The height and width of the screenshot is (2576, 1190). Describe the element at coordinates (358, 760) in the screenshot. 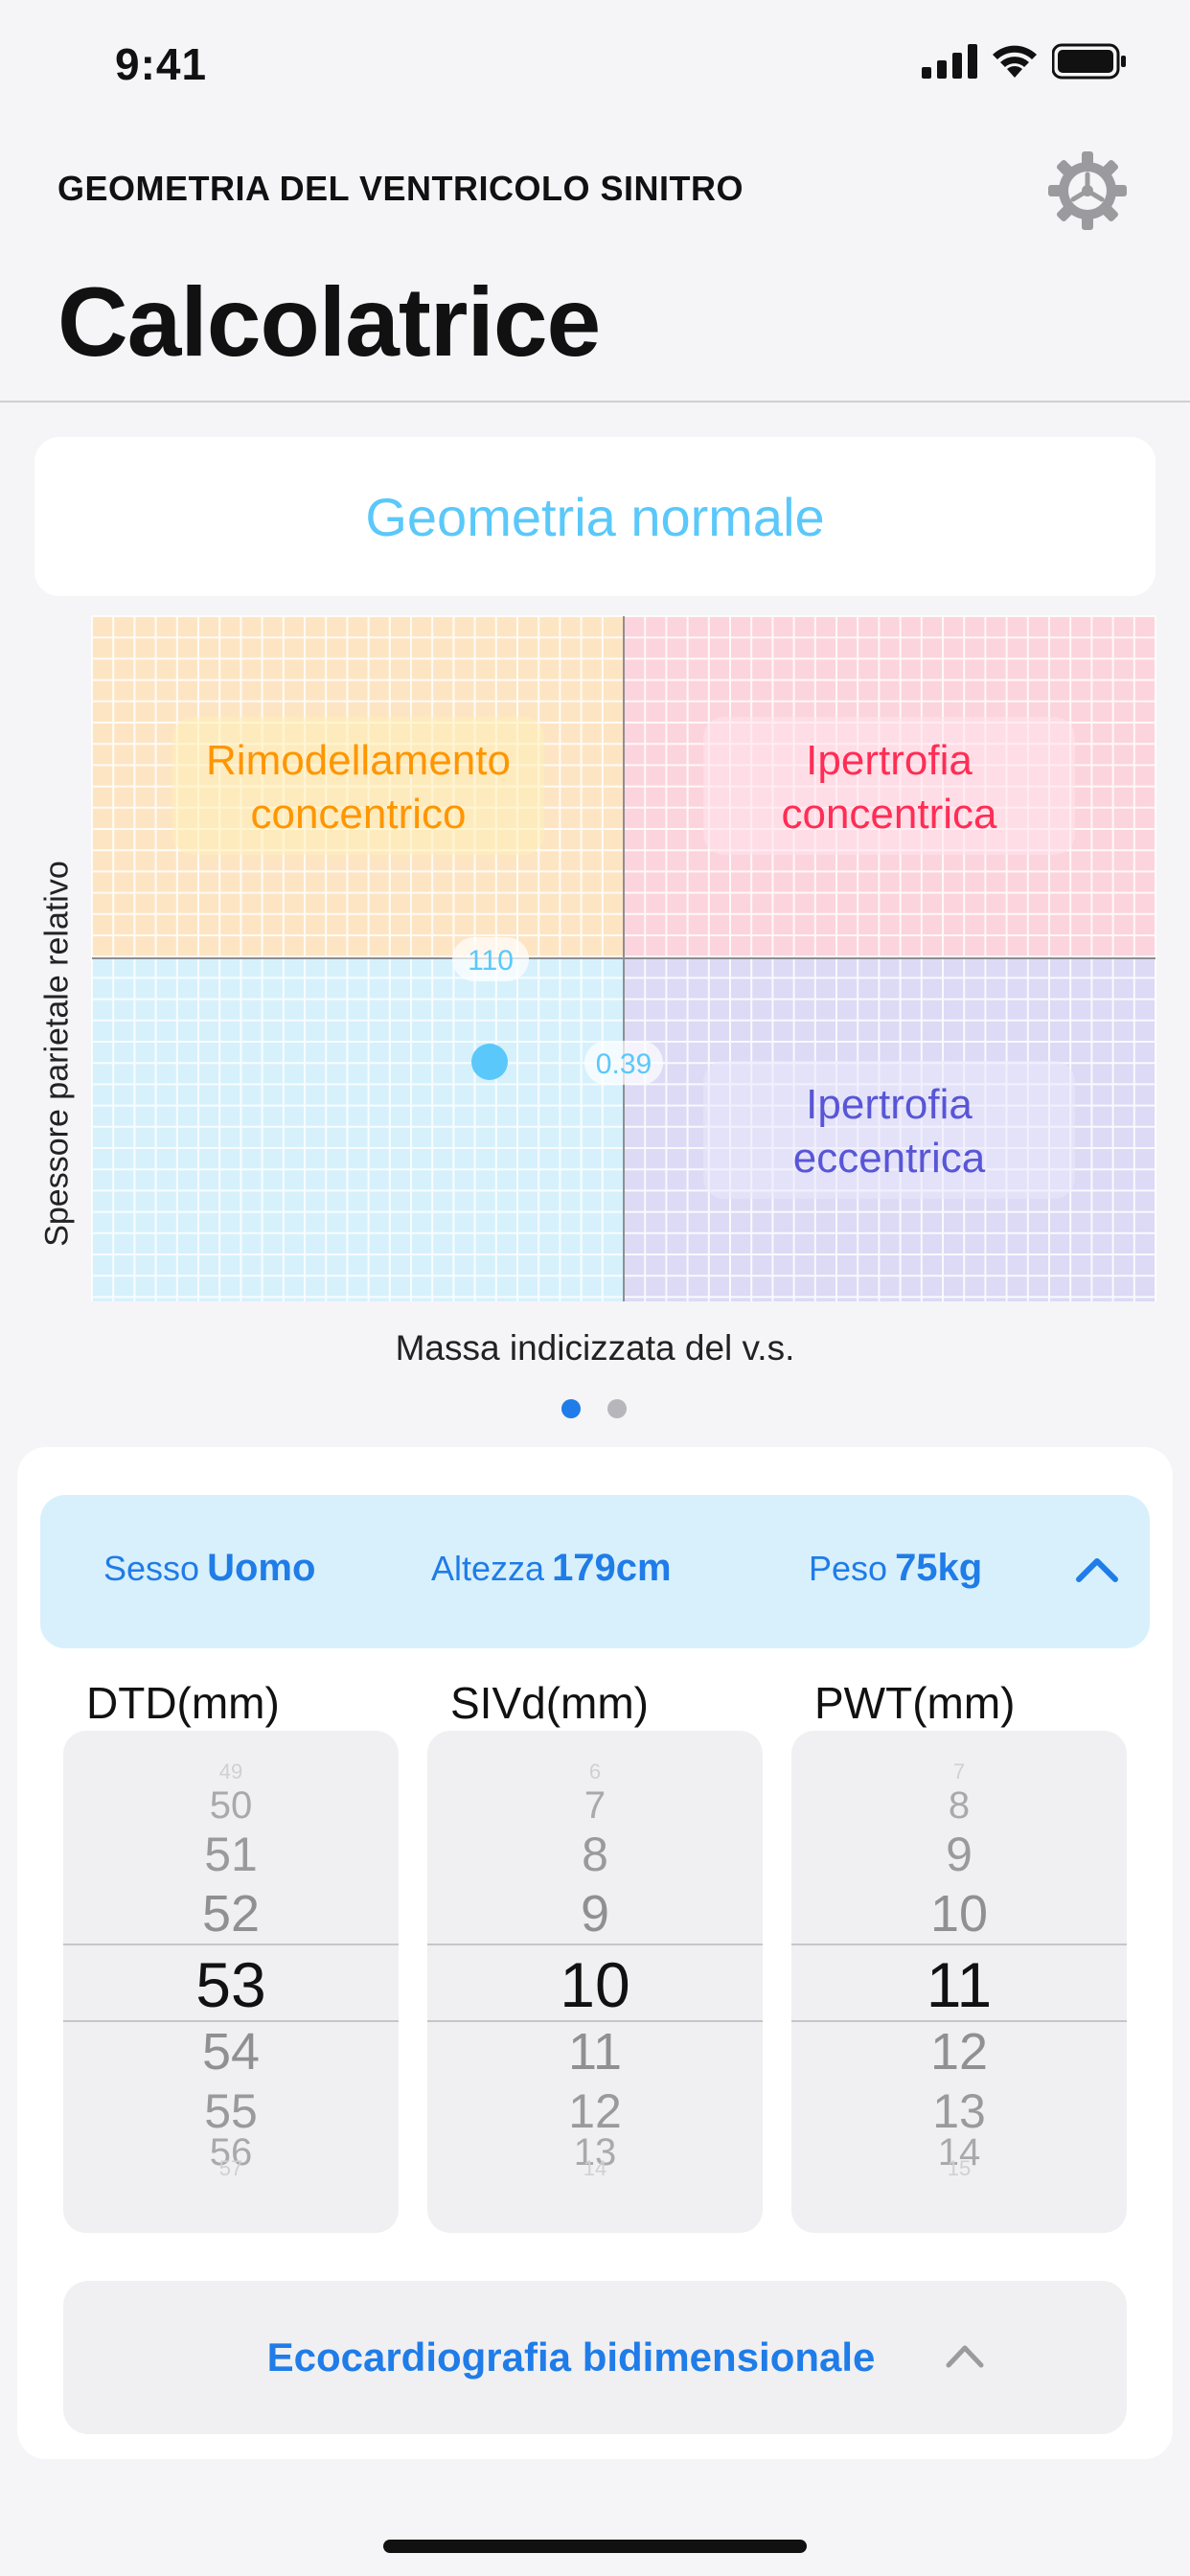

I see `label-rimodellamento-line1: Rimodellamento` at that location.